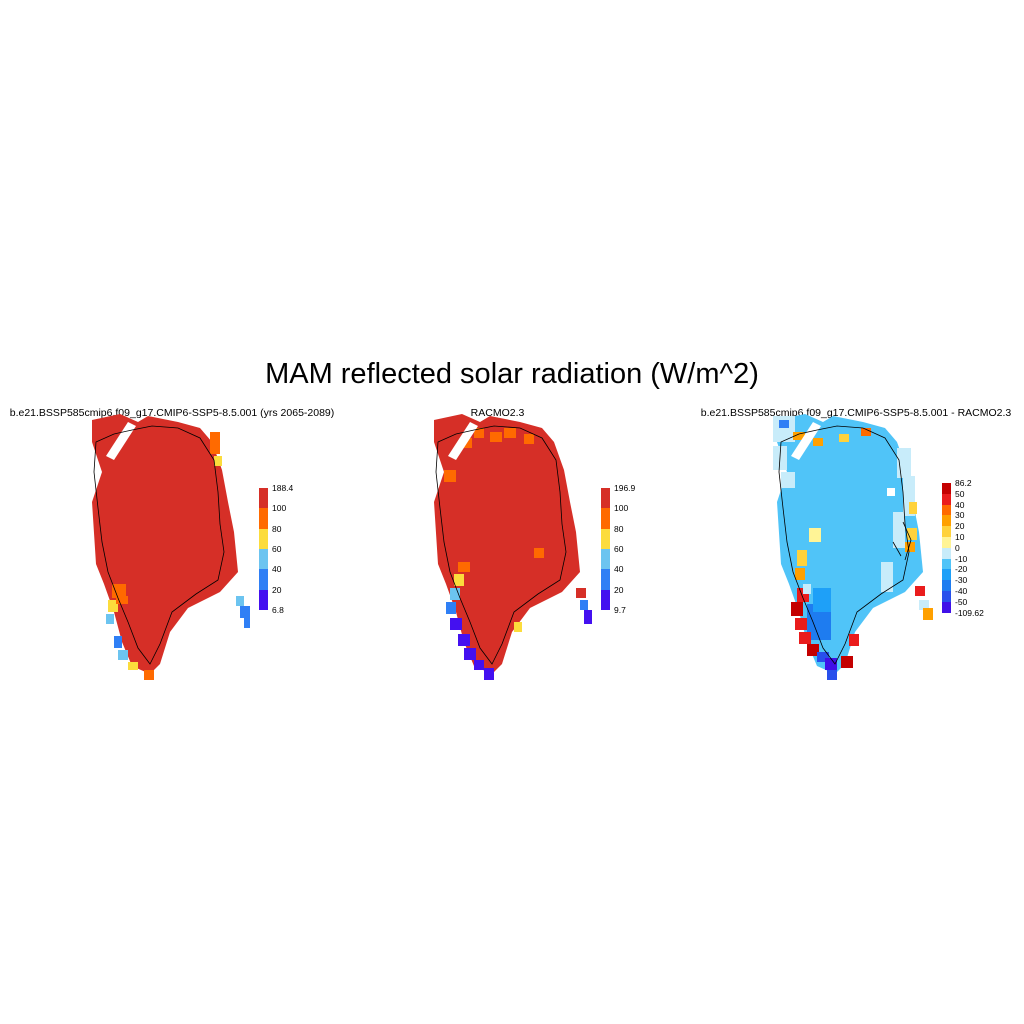 The image size is (1024, 1024). Describe the element at coordinates (278, 609) in the screenshot. I see `colorbar-label: 6.8` at that location.